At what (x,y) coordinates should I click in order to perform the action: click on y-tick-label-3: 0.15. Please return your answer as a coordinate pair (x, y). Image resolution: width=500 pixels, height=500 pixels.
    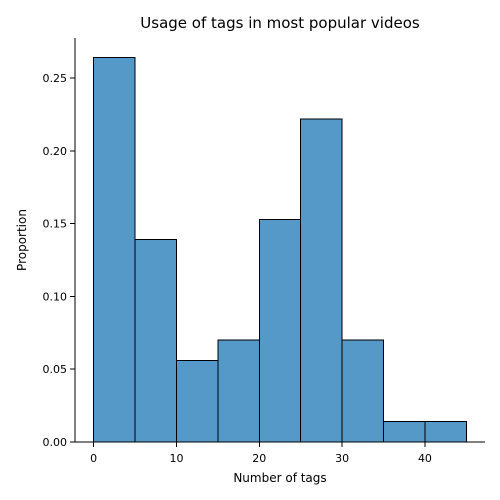
    Looking at the image, I should click on (55, 224).